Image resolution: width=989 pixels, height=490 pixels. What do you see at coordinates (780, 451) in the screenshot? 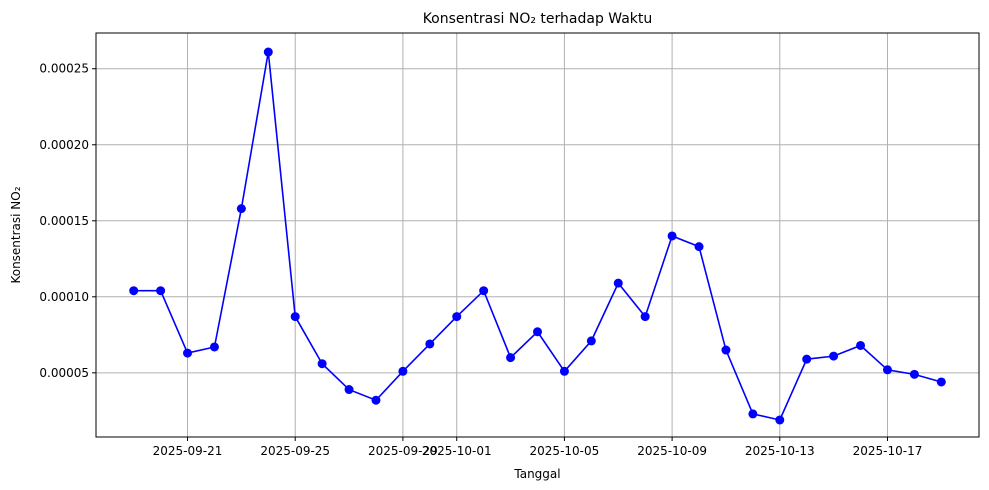
I see `x-tick-label: 2025-10-13` at bounding box center [780, 451].